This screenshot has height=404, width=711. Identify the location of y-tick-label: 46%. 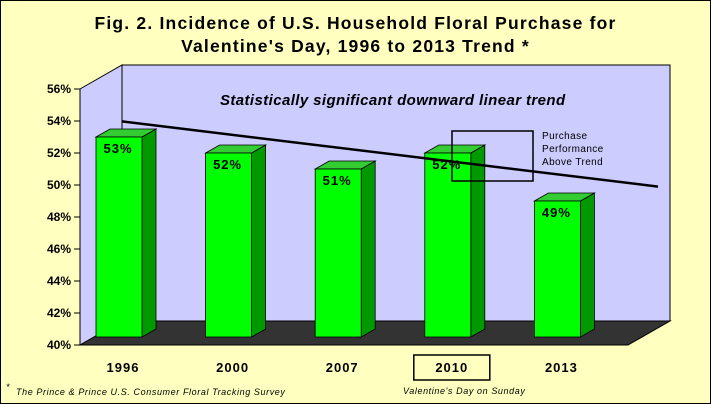
(59, 249).